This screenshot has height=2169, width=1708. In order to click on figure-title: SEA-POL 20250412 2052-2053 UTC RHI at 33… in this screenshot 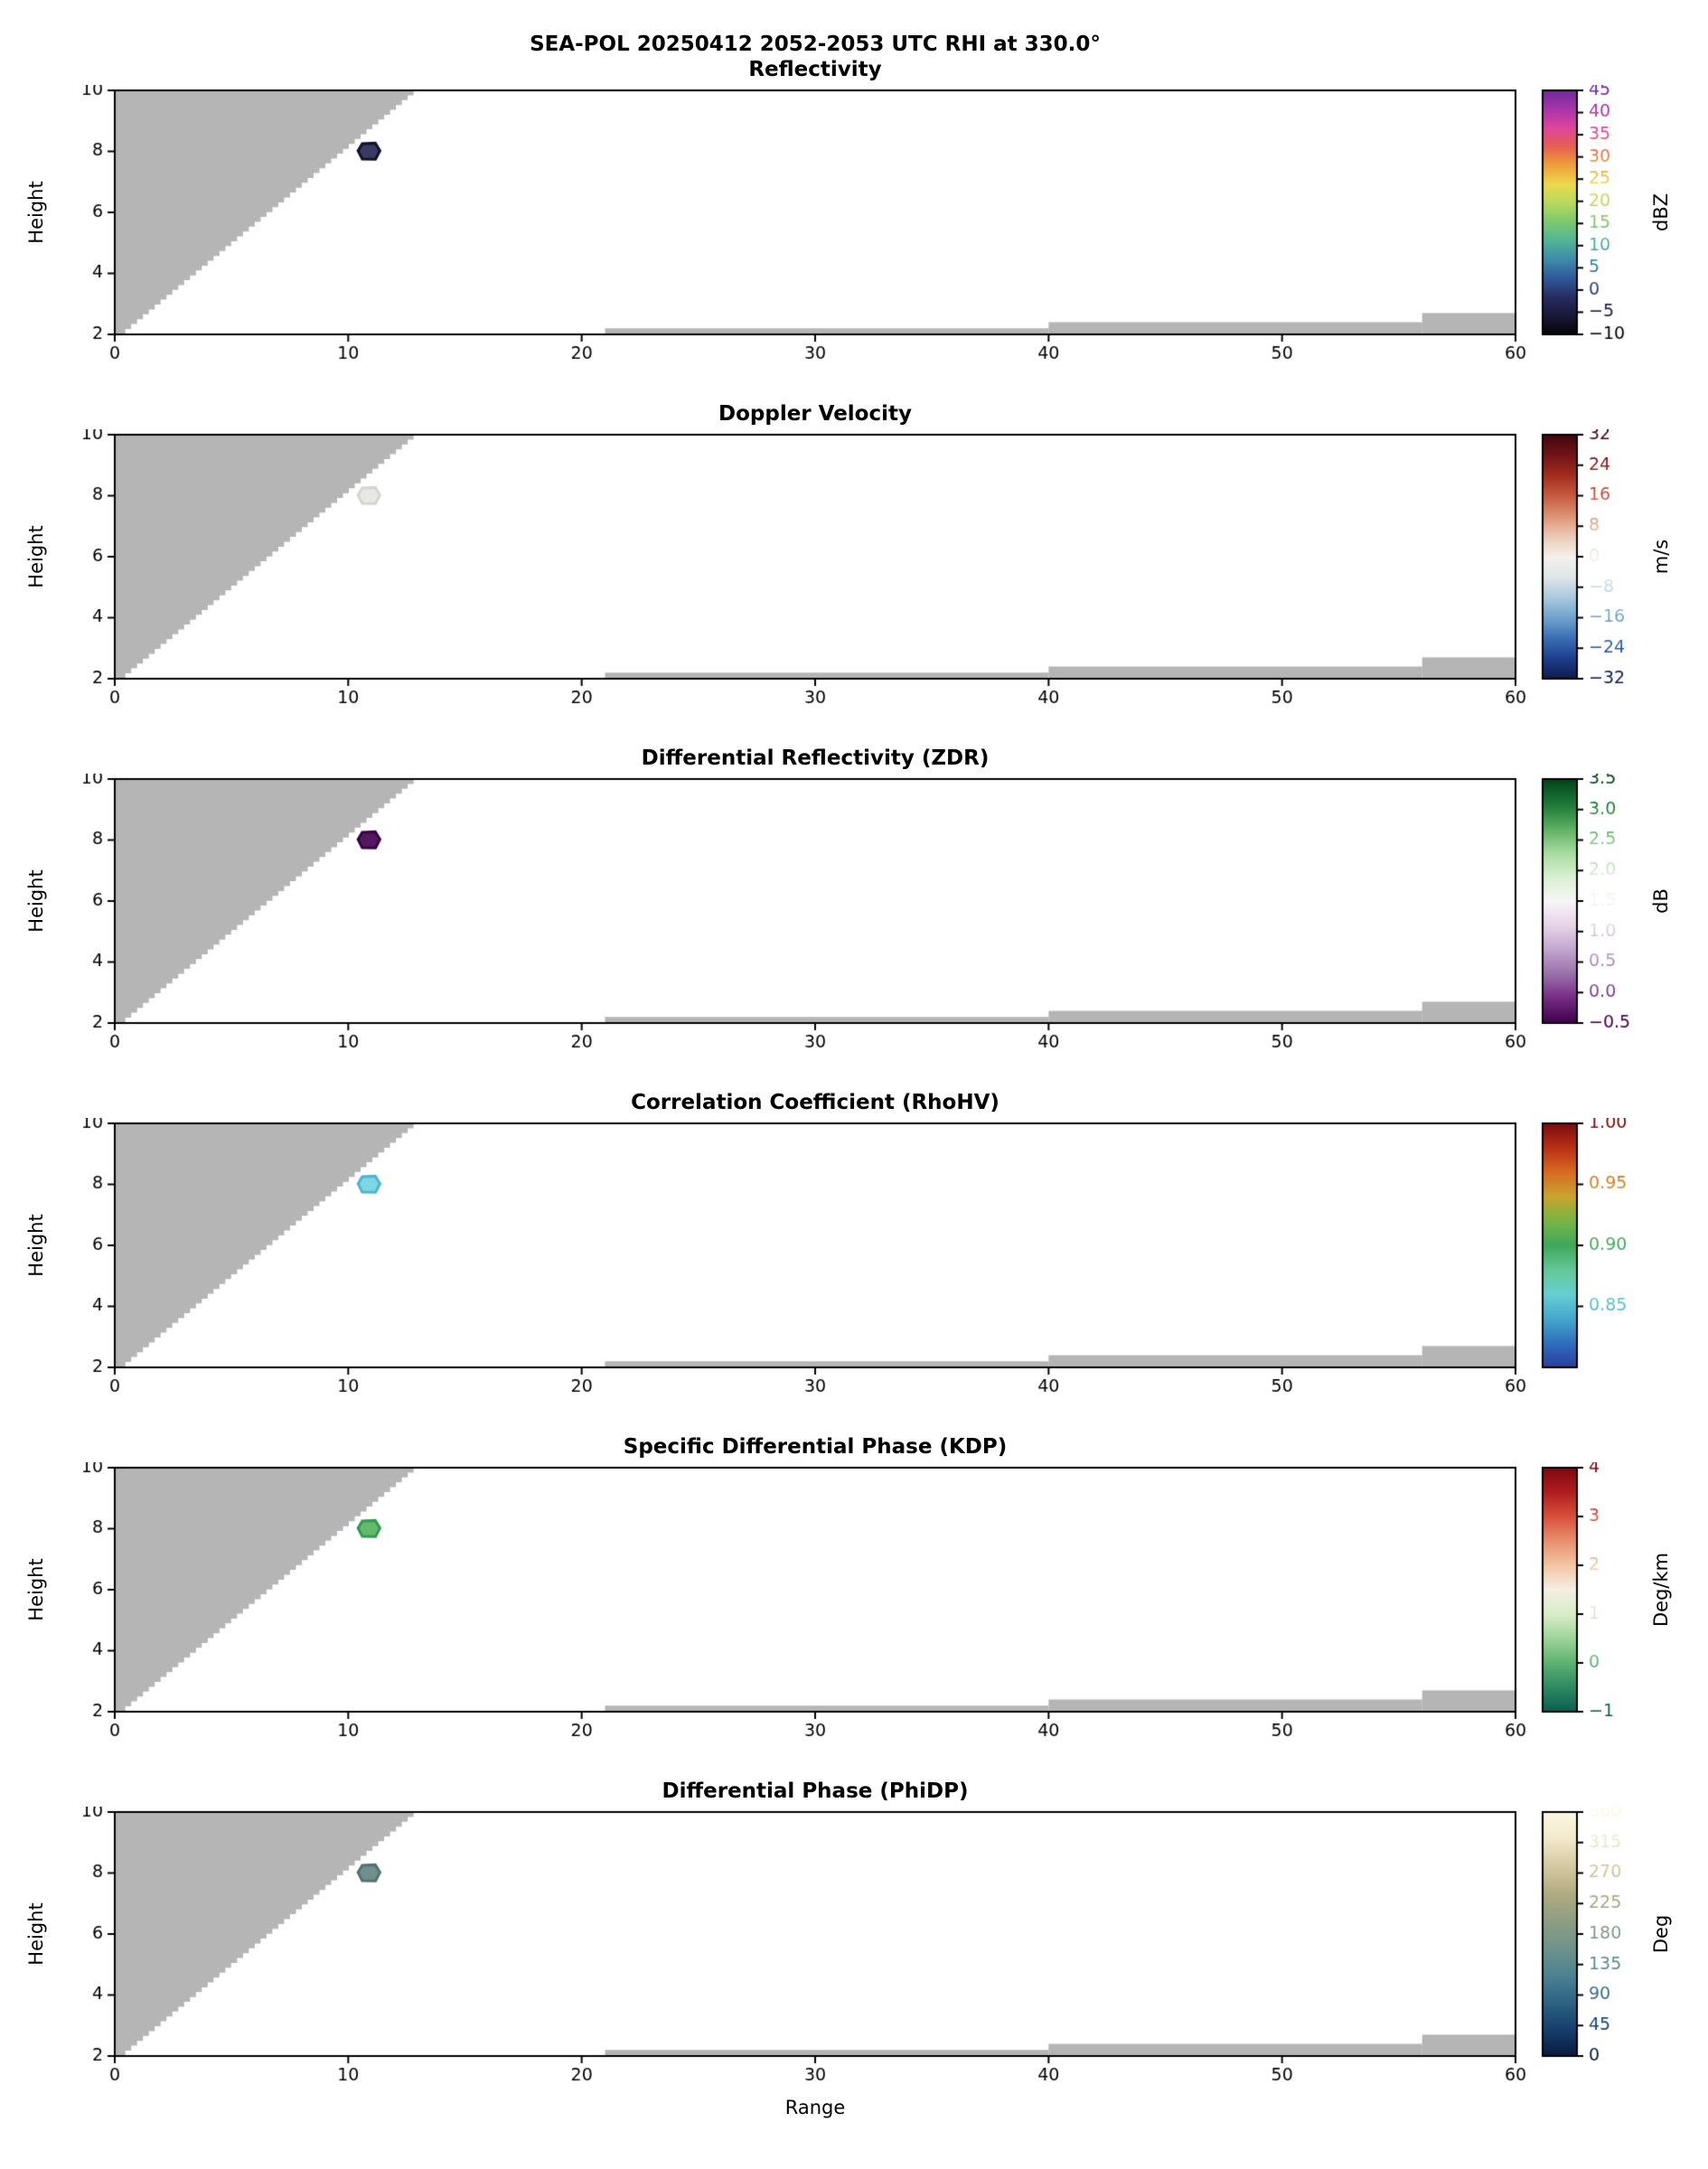, I will do `click(815, 45)`.